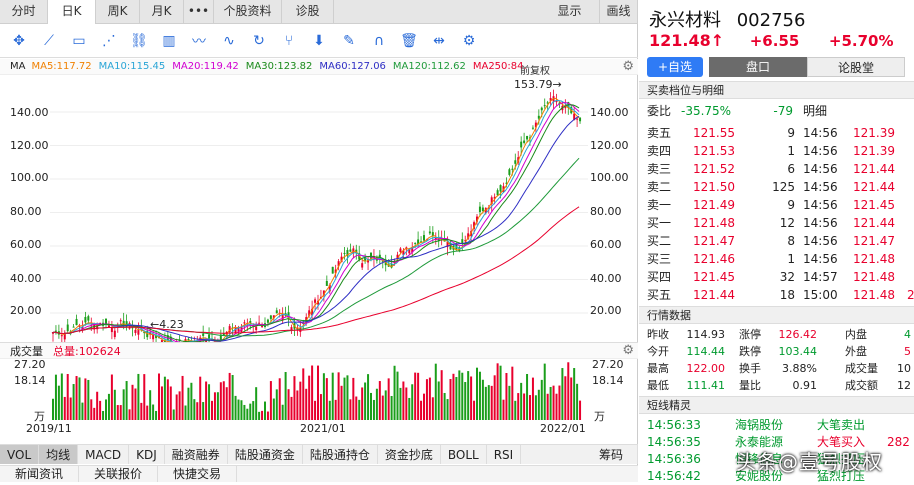 This screenshot has width=914, height=485. What do you see at coordinates (659, 295) in the screenshot?
I see `book-level-label: 买五` at bounding box center [659, 295].